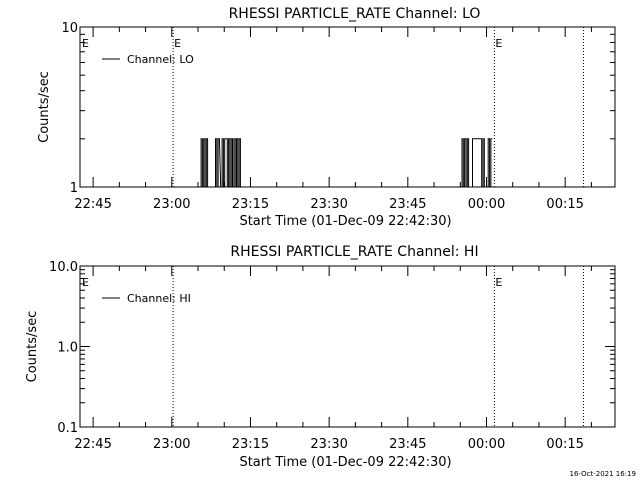  Describe the element at coordinates (74, 188) in the screenshot. I see `y-tick-label: 1` at that location.